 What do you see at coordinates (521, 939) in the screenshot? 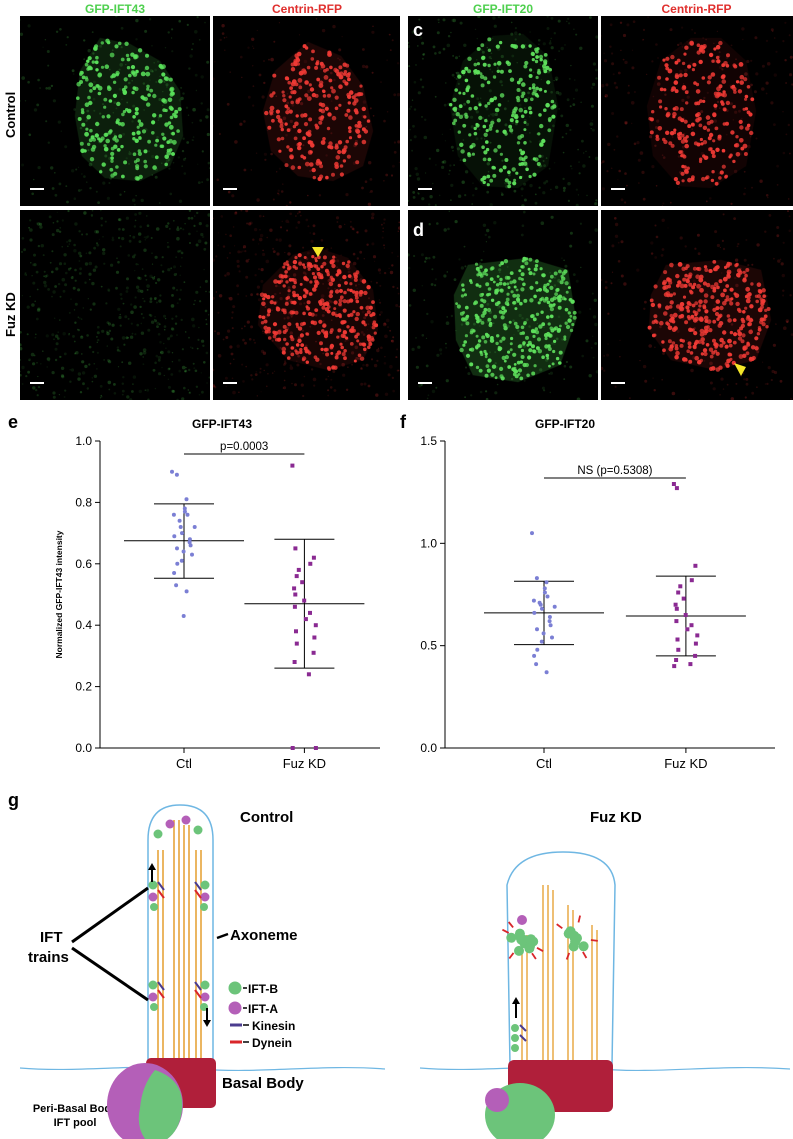
I see `ift-b-particle` at bounding box center [521, 939].